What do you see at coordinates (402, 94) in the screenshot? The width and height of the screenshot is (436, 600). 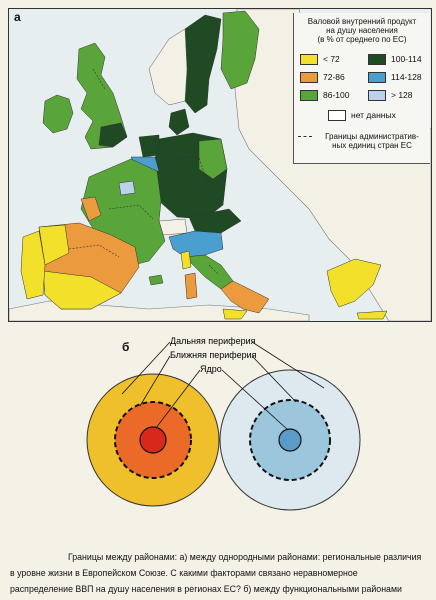 I see `legend-label: > 128` at bounding box center [402, 94].